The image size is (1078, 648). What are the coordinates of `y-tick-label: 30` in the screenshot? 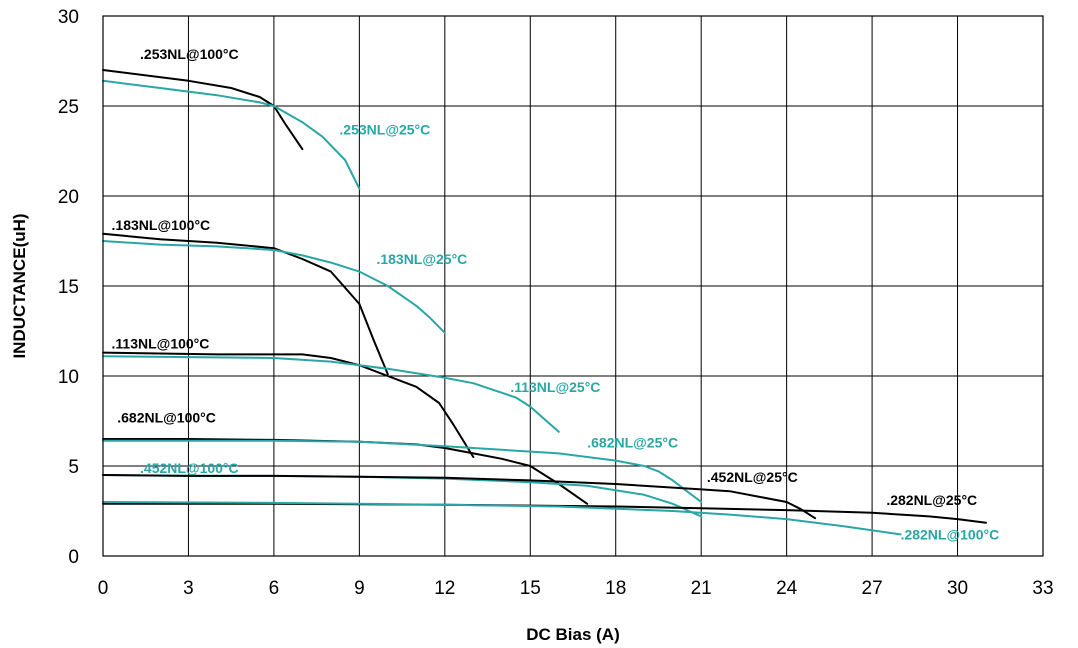 It's located at (68, 17).